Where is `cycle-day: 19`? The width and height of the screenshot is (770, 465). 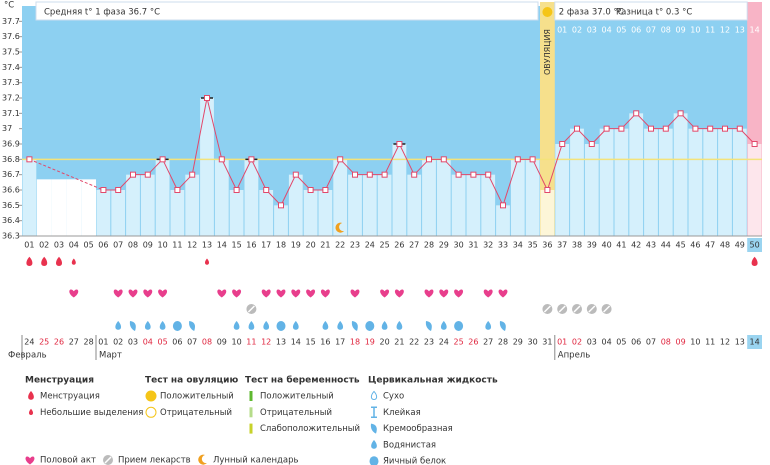
cycle-day: 19 is located at coordinates (296, 245).